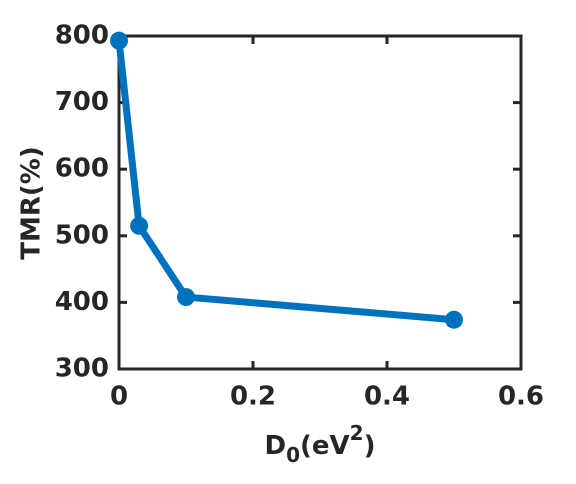  Describe the element at coordinates (82, 235) in the screenshot. I see `y-tick-label: 500` at that location.